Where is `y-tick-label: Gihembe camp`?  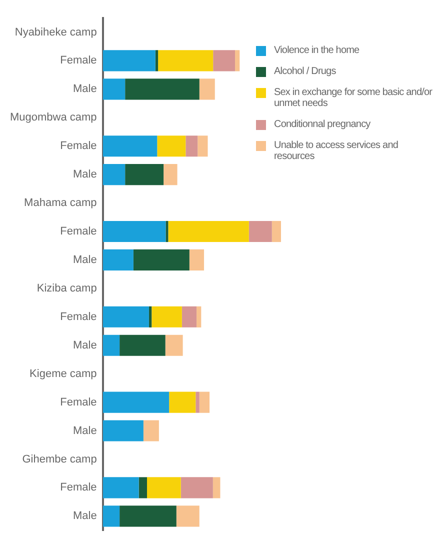 y-tick-label: Gihembe camp is located at coordinates (59, 459).